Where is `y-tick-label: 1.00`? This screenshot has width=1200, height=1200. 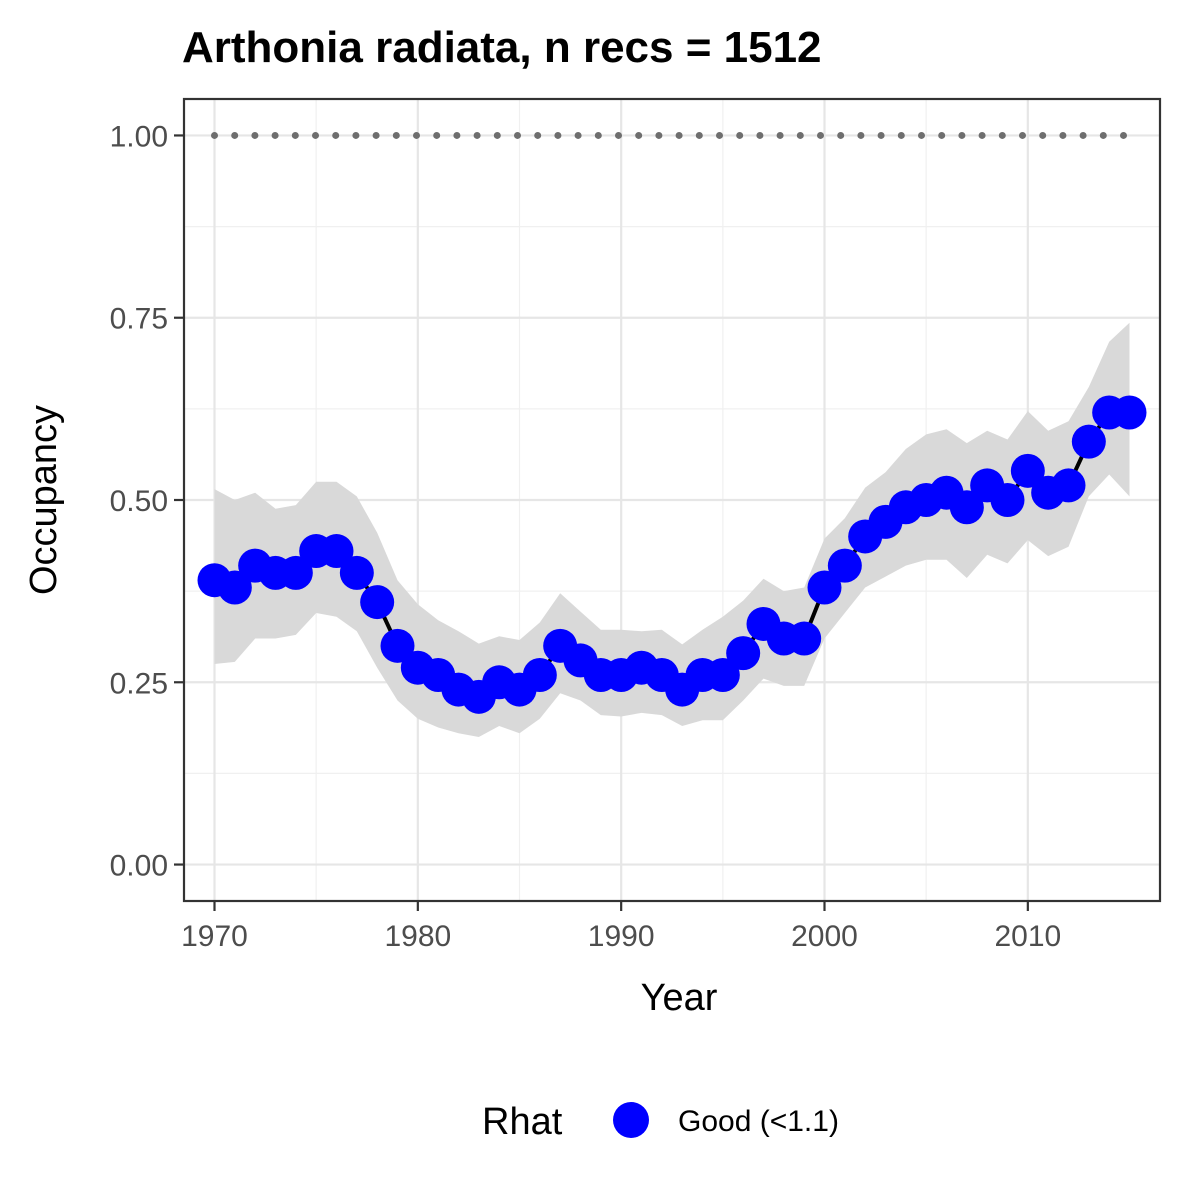
y-tick-label: 1.00 is located at coordinates (139, 136).